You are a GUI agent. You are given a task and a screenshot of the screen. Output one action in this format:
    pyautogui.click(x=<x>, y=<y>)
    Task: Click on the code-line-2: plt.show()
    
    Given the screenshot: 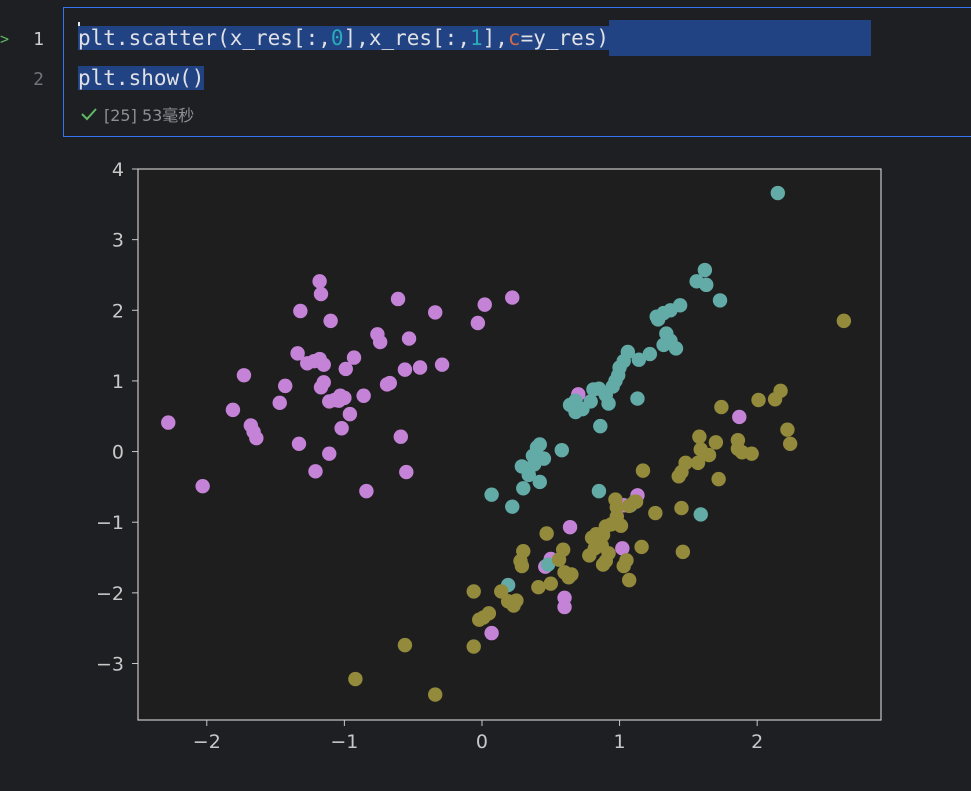 What is the action you would take?
    pyautogui.click(x=141, y=78)
    